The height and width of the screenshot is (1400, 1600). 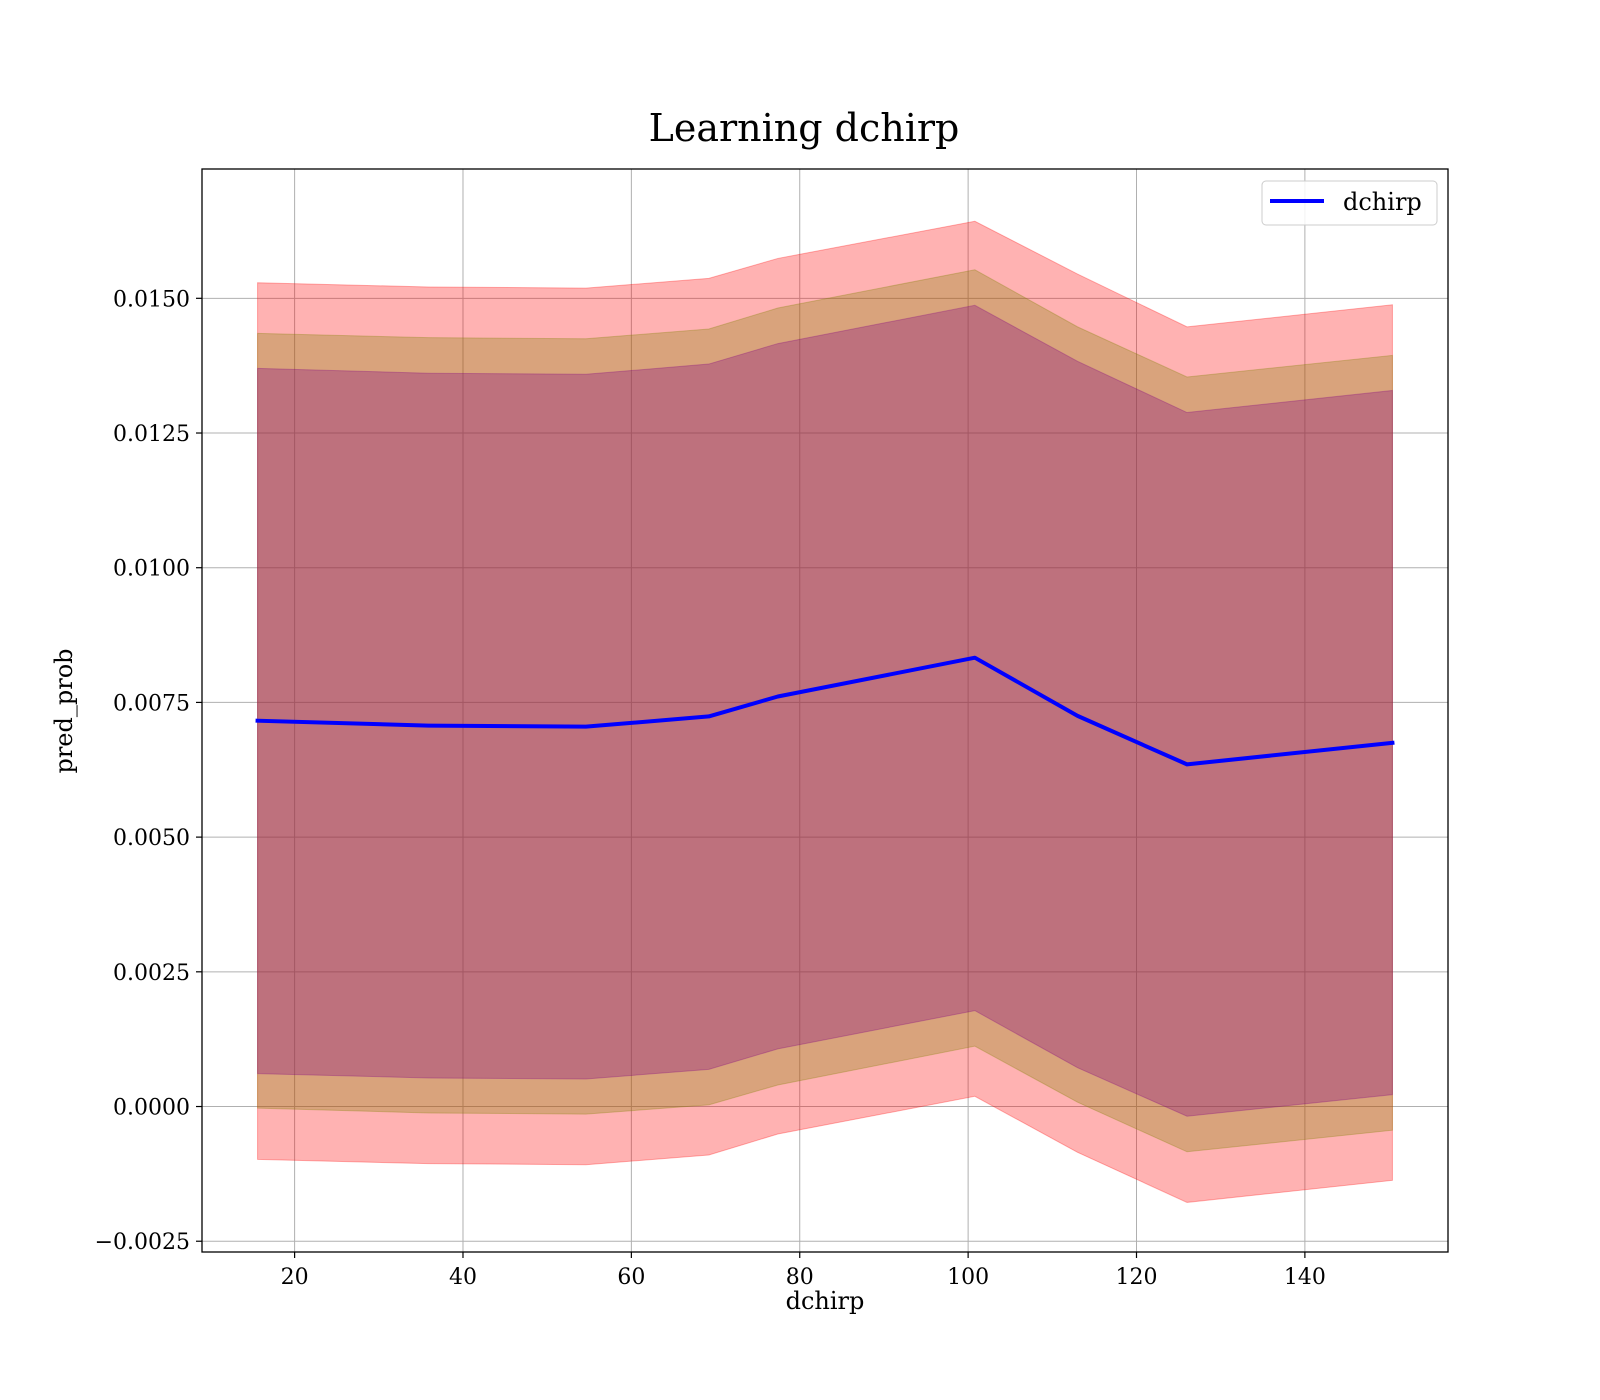 What do you see at coordinates (64, 710) in the screenshot?
I see `y-axis-label: pred_prob` at bounding box center [64, 710].